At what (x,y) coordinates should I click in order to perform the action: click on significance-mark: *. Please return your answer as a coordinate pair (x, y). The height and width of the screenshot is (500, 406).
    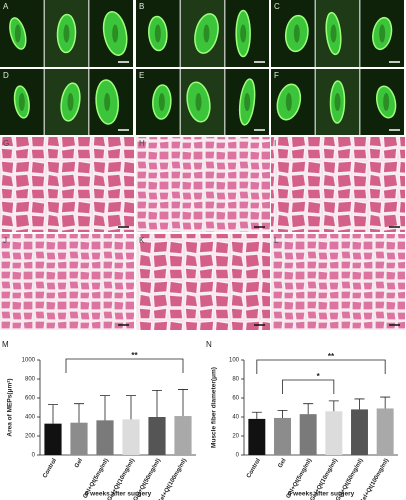
    Looking at the image, I should click on (319, 376).